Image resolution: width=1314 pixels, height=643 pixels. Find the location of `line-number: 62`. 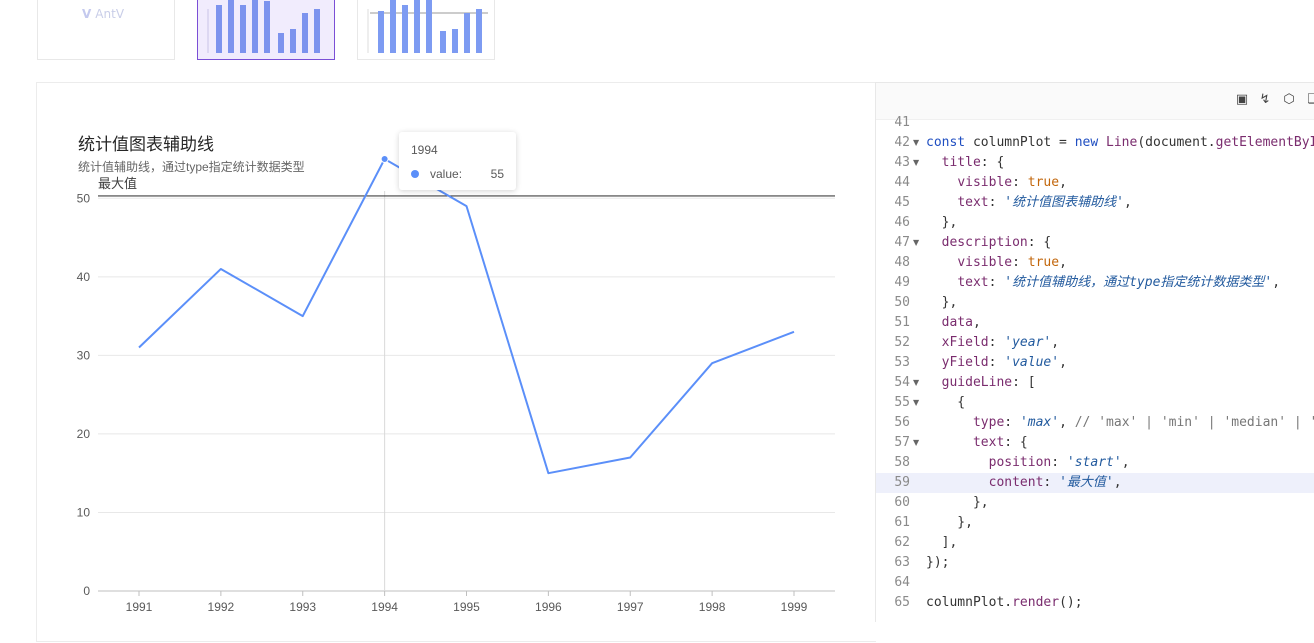

line-number: 62 is located at coordinates (902, 542).